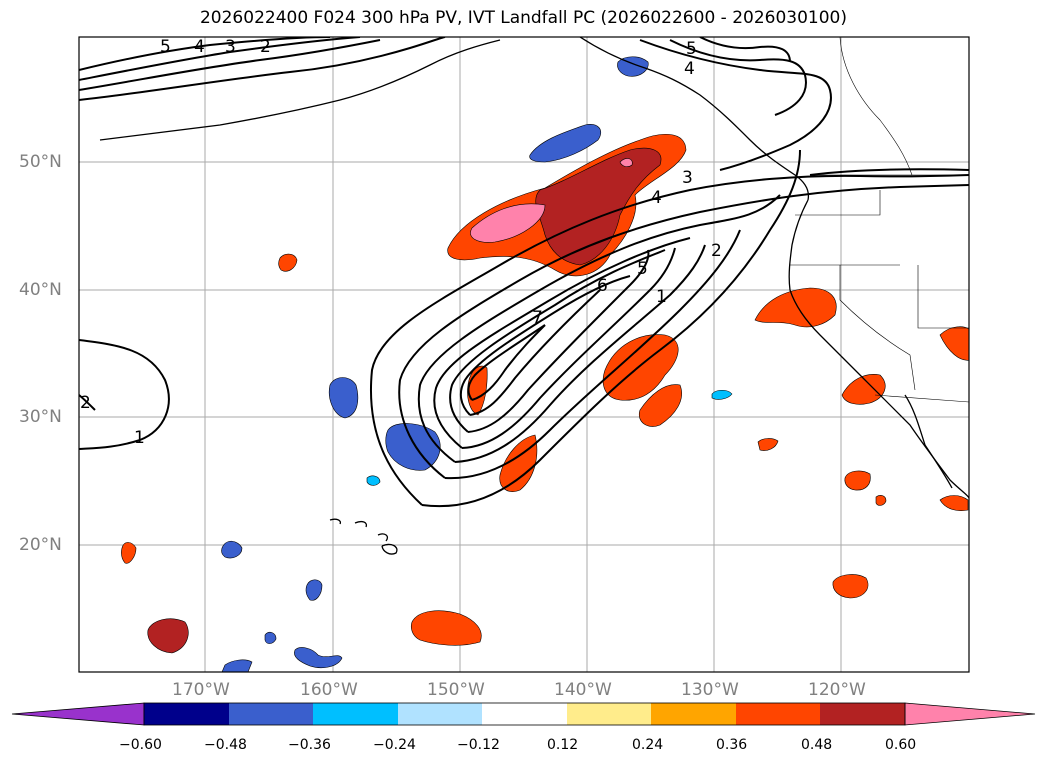 The image size is (1047, 765). I want to click on lon-label-130w: 130°W, so click(710, 690).